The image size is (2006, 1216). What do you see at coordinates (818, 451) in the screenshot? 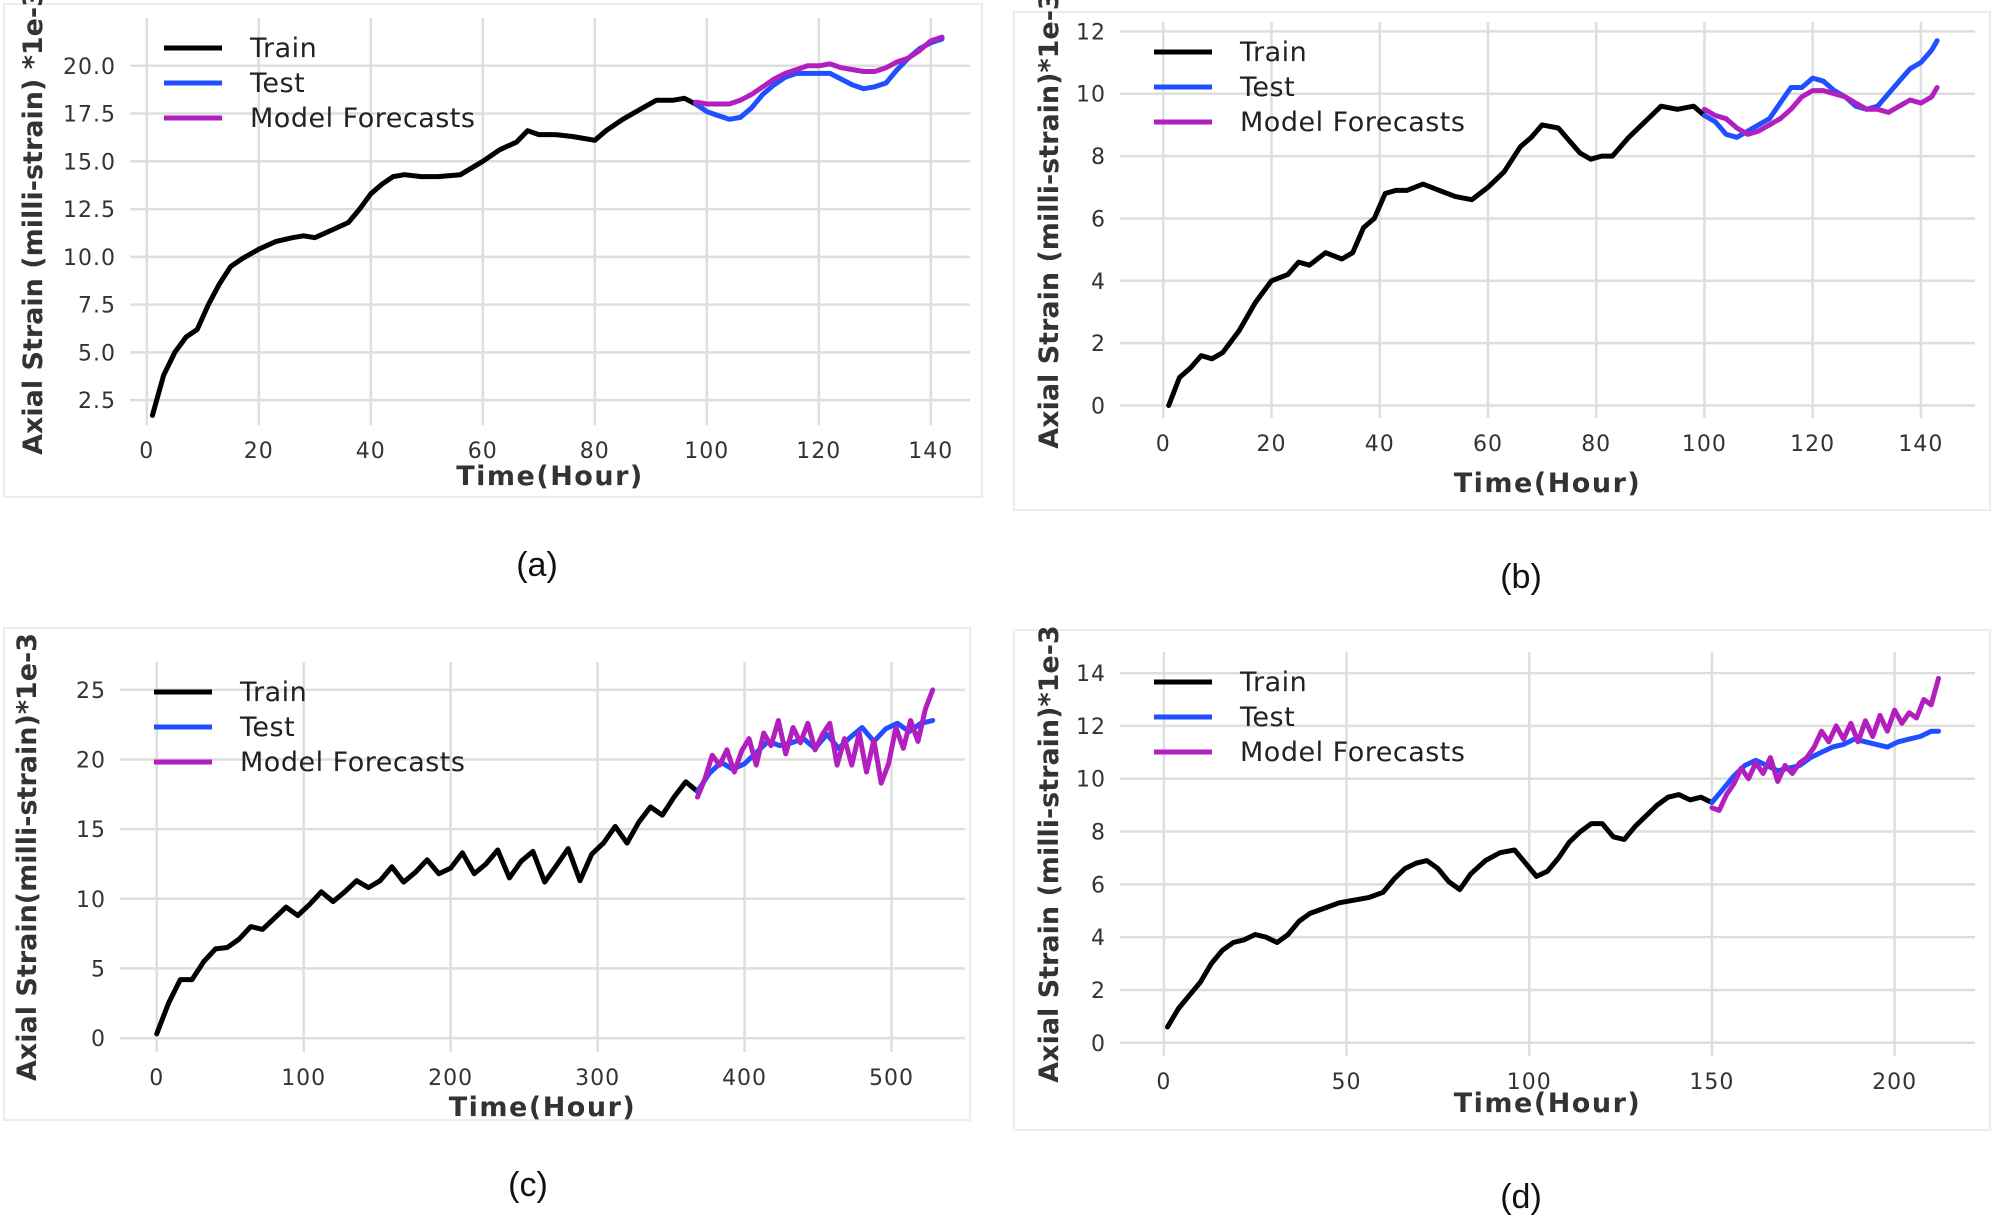
I see `x-tick-label-a-6: 120` at bounding box center [818, 451].